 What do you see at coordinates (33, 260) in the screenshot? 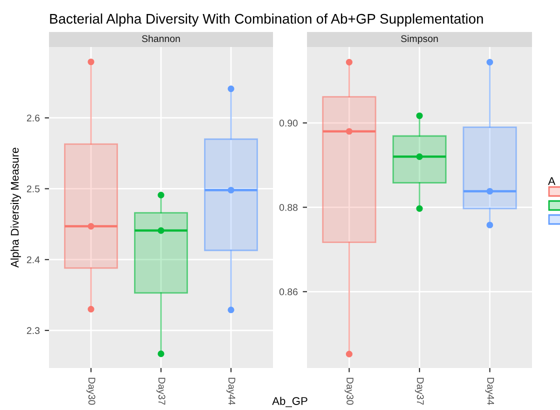
I see `y-tick-label: 2.4` at bounding box center [33, 260].